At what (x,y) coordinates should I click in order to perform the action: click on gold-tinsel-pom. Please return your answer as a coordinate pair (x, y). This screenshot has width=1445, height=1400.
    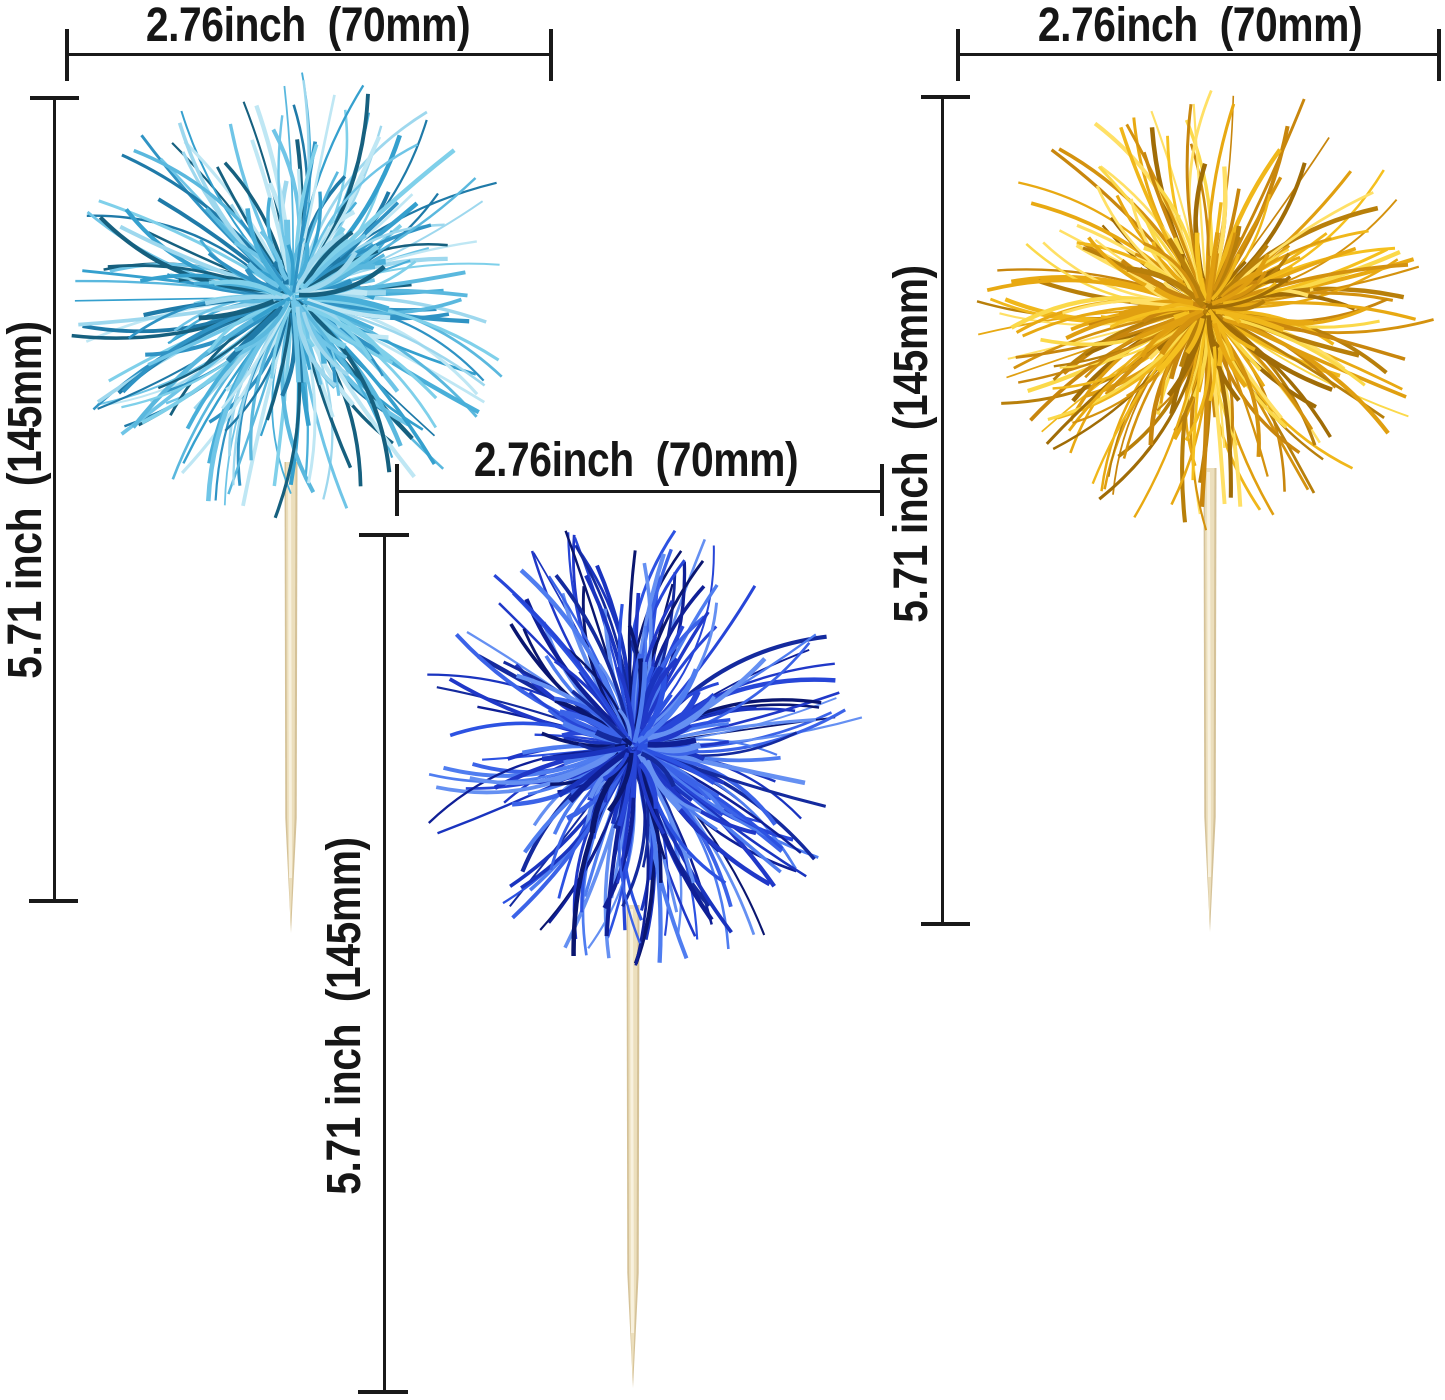
    Looking at the image, I should click on (1205, 310).